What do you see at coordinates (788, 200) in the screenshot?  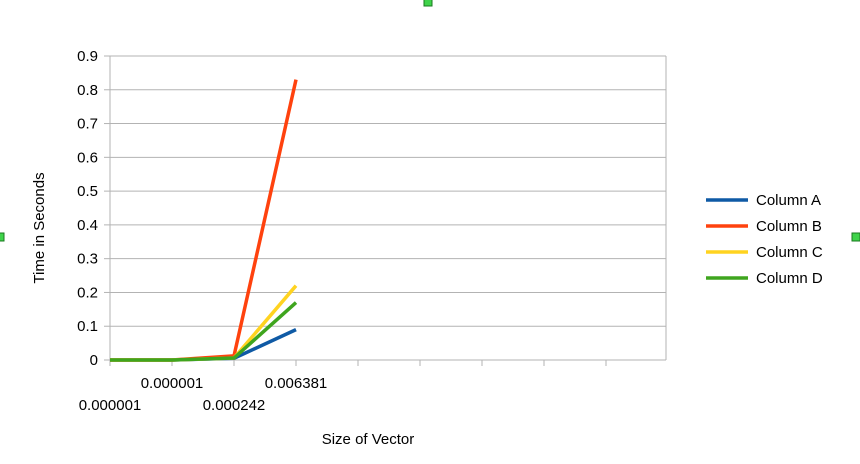 I see `legend-label: Column A` at bounding box center [788, 200].